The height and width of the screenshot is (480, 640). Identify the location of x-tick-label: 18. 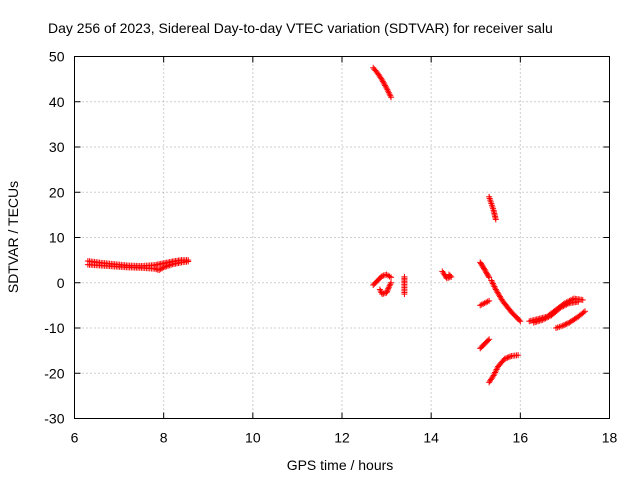
(610, 438).